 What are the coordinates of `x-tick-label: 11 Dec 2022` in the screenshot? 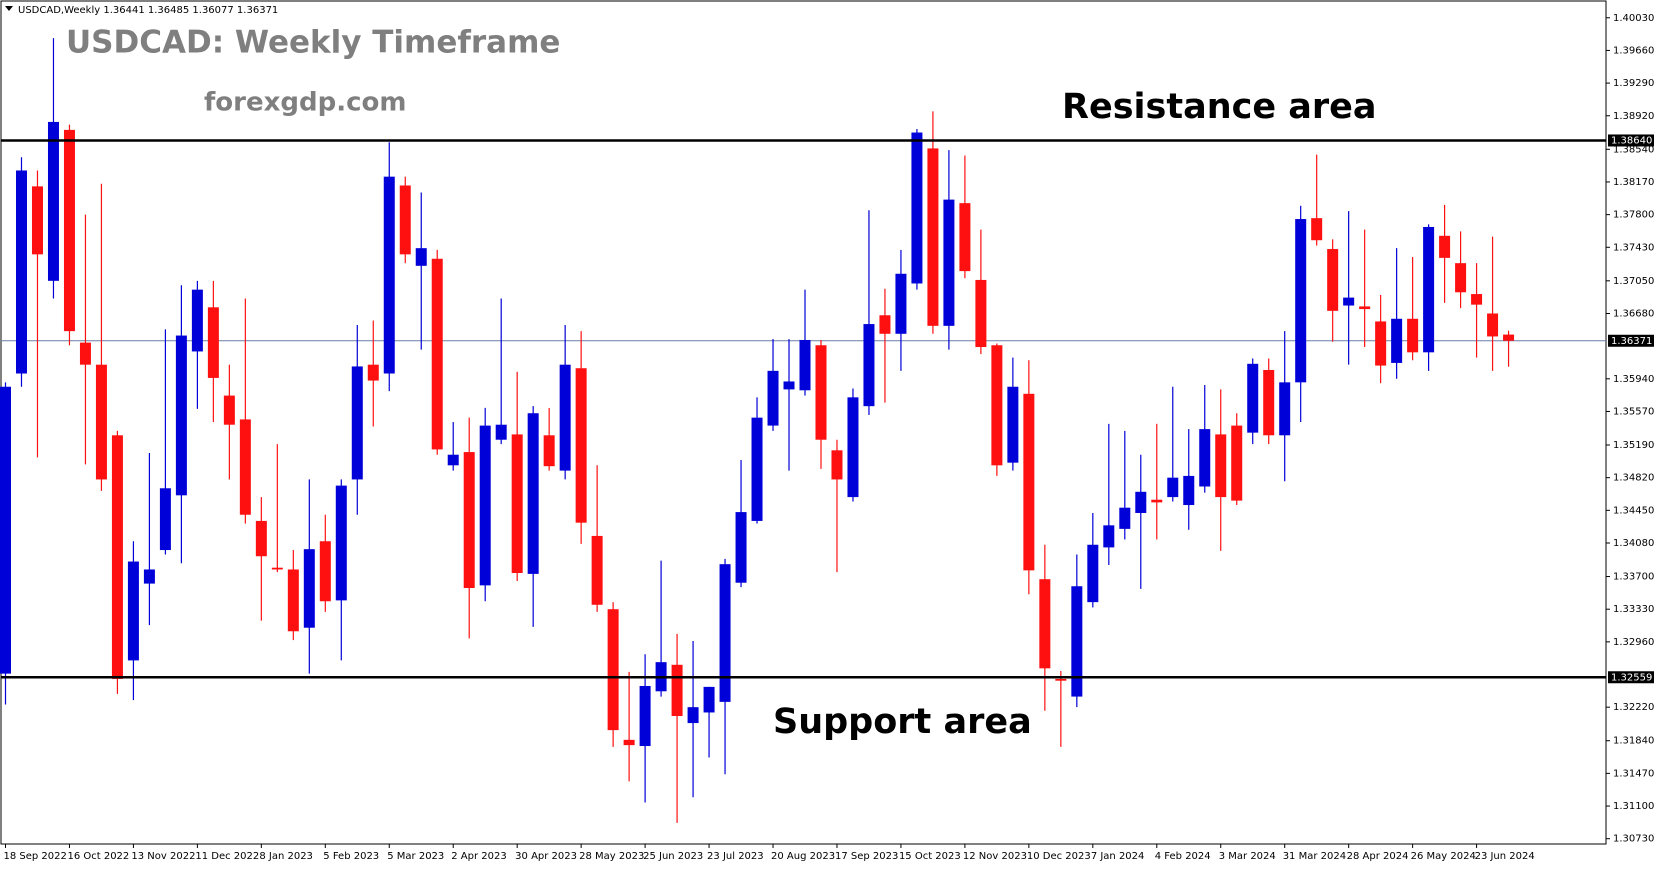 It's located at (227, 856).